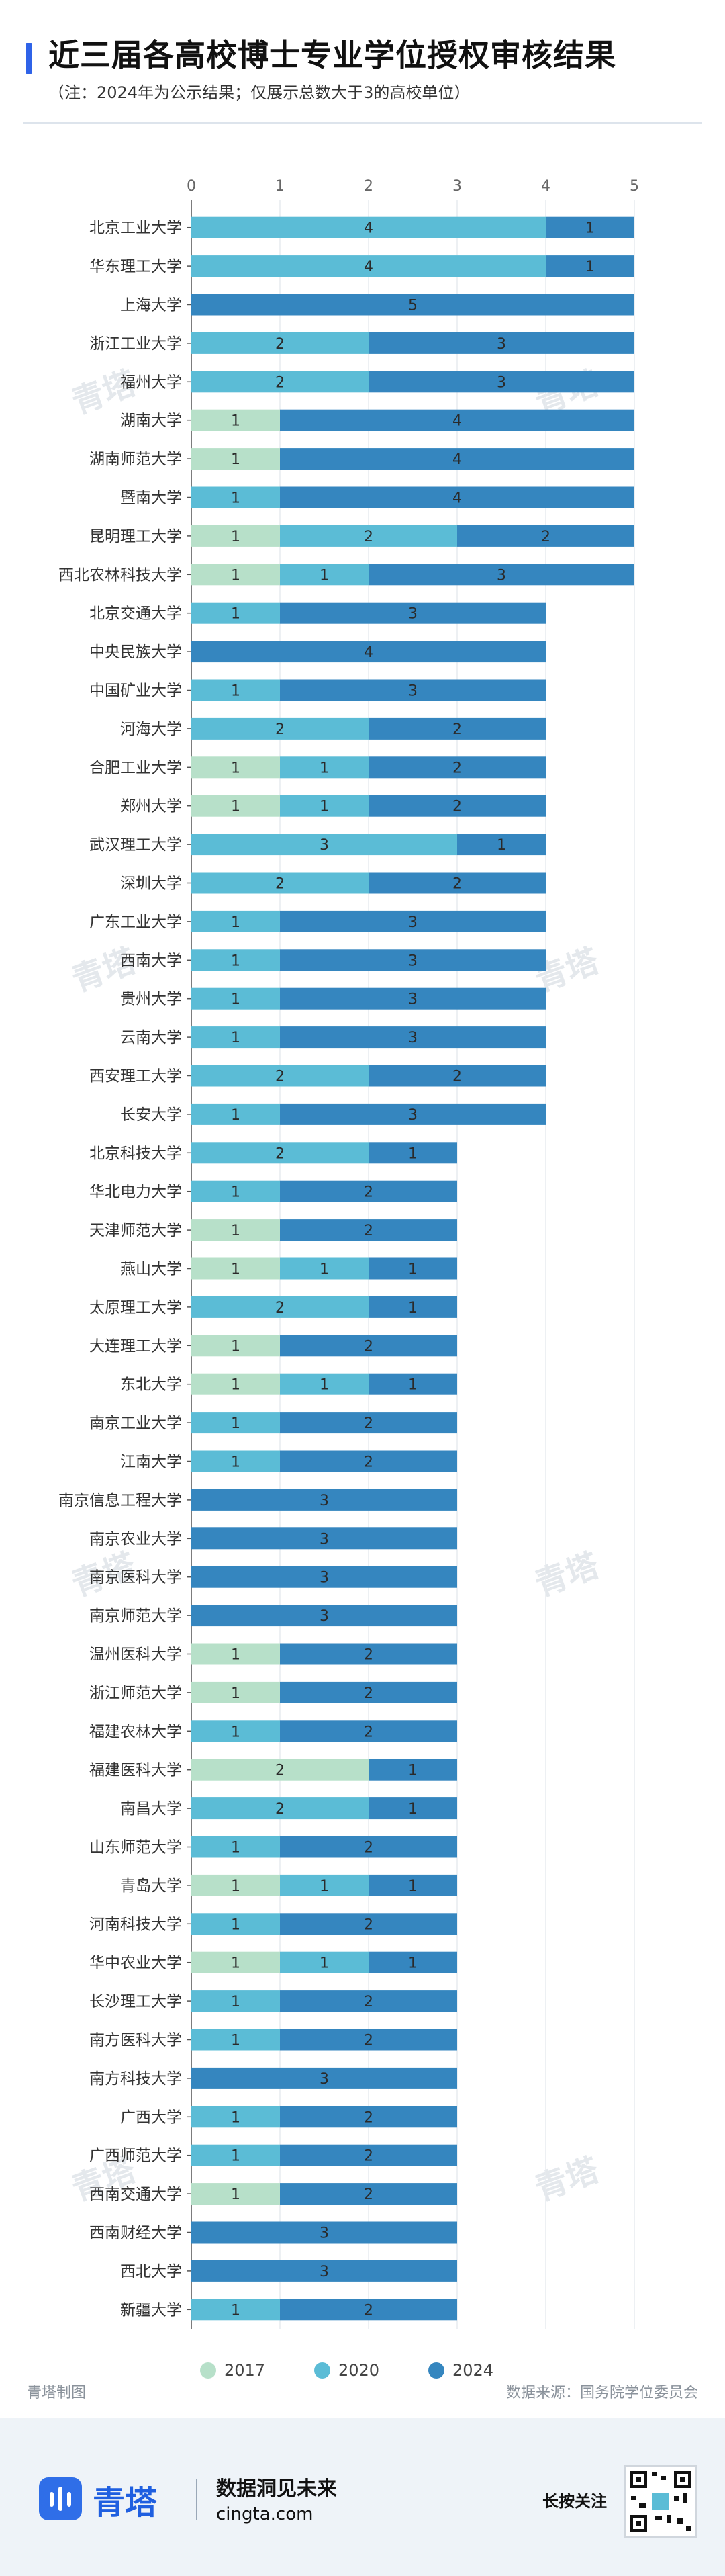 This screenshot has height=2576, width=725. What do you see at coordinates (135, 2195) in the screenshot?
I see `category-label: 西南交通大学` at bounding box center [135, 2195].